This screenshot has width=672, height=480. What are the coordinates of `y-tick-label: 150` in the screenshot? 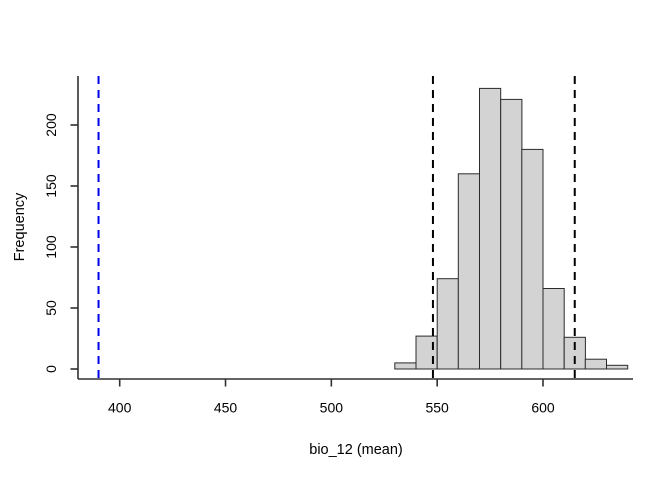 It's located at (51, 186).